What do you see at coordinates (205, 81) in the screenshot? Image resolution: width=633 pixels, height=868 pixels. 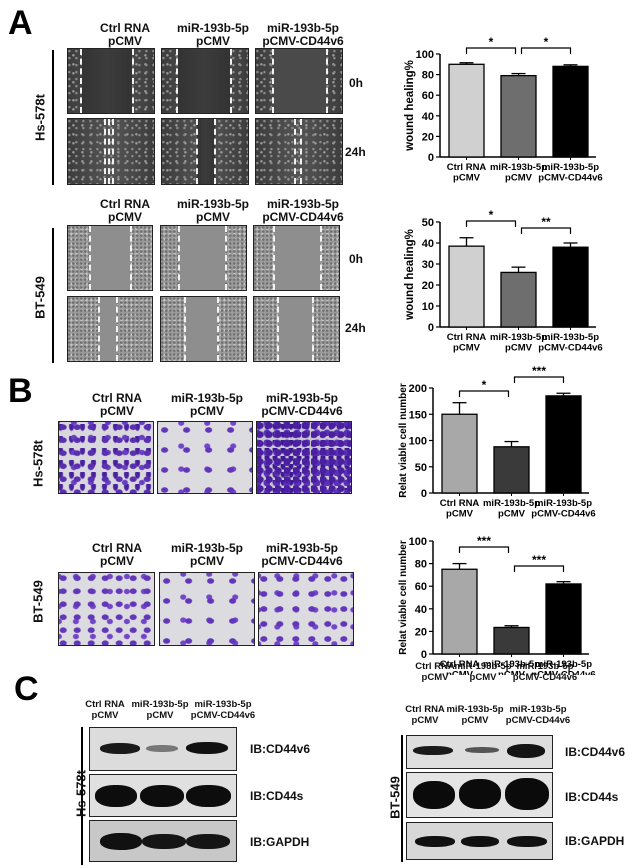 I see `wound-image-hs578t-mir-0h` at bounding box center [205, 81].